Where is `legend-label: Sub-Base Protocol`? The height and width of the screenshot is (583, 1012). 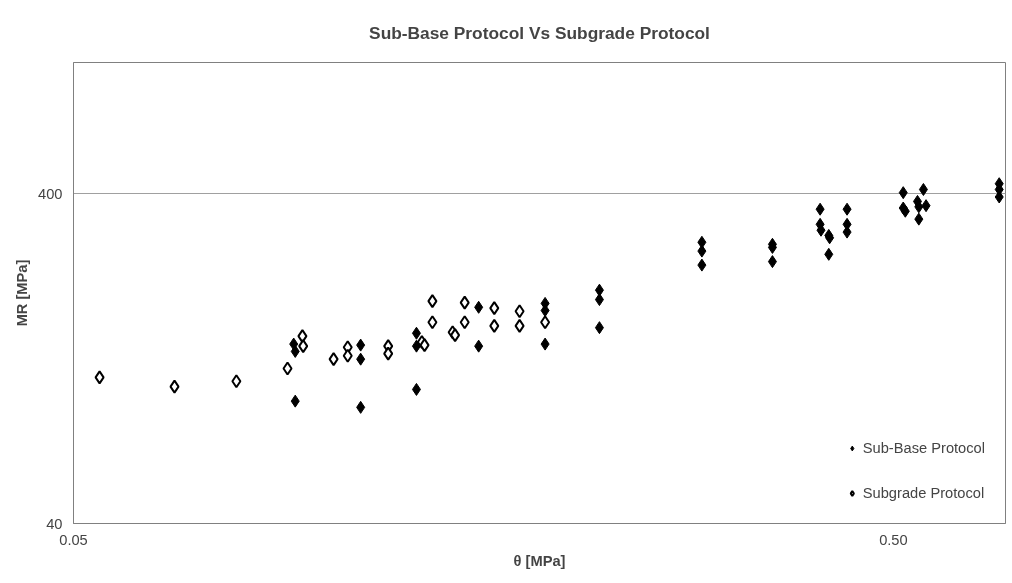
legend-label: Sub-Base Protocol is located at coordinates (923, 448).